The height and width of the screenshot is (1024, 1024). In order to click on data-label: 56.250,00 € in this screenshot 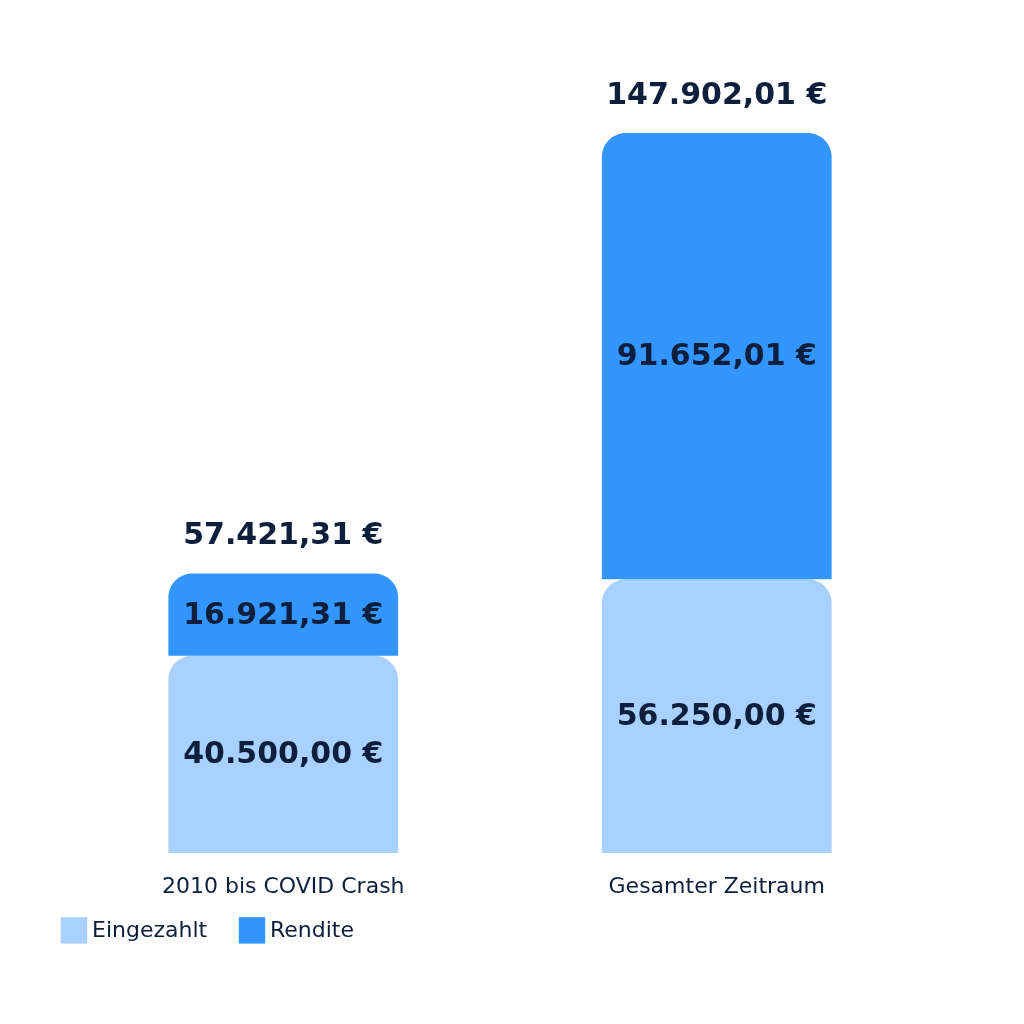, I will do `click(716, 715)`.